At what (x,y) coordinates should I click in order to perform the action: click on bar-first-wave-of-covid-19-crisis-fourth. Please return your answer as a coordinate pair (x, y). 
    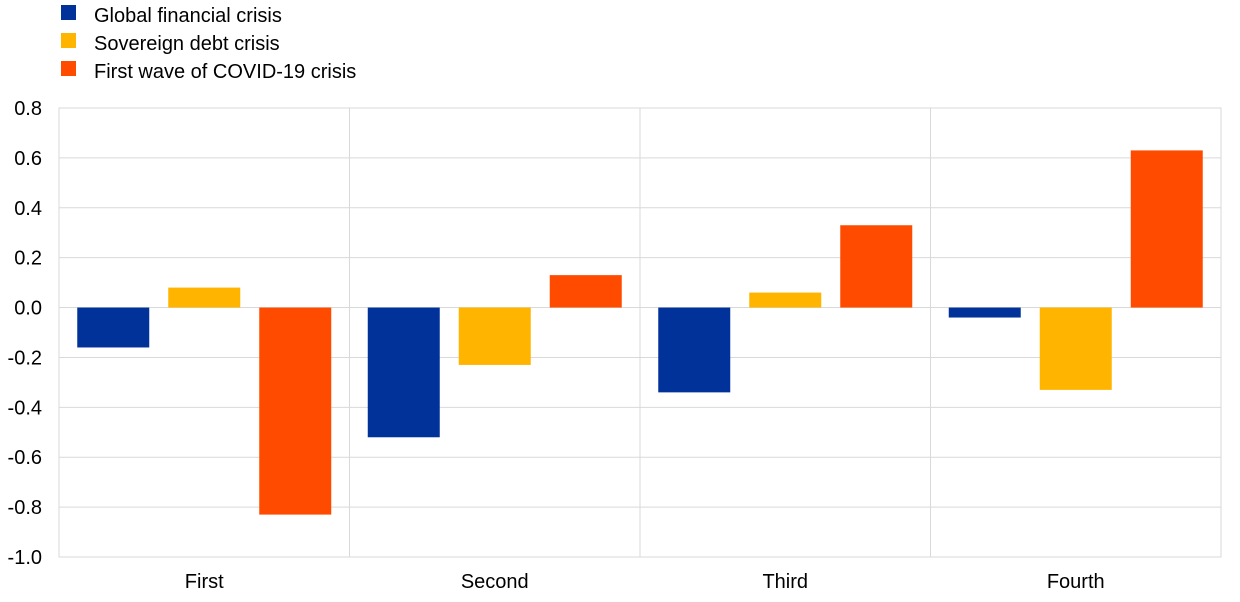
    Looking at the image, I should click on (1166, 229).